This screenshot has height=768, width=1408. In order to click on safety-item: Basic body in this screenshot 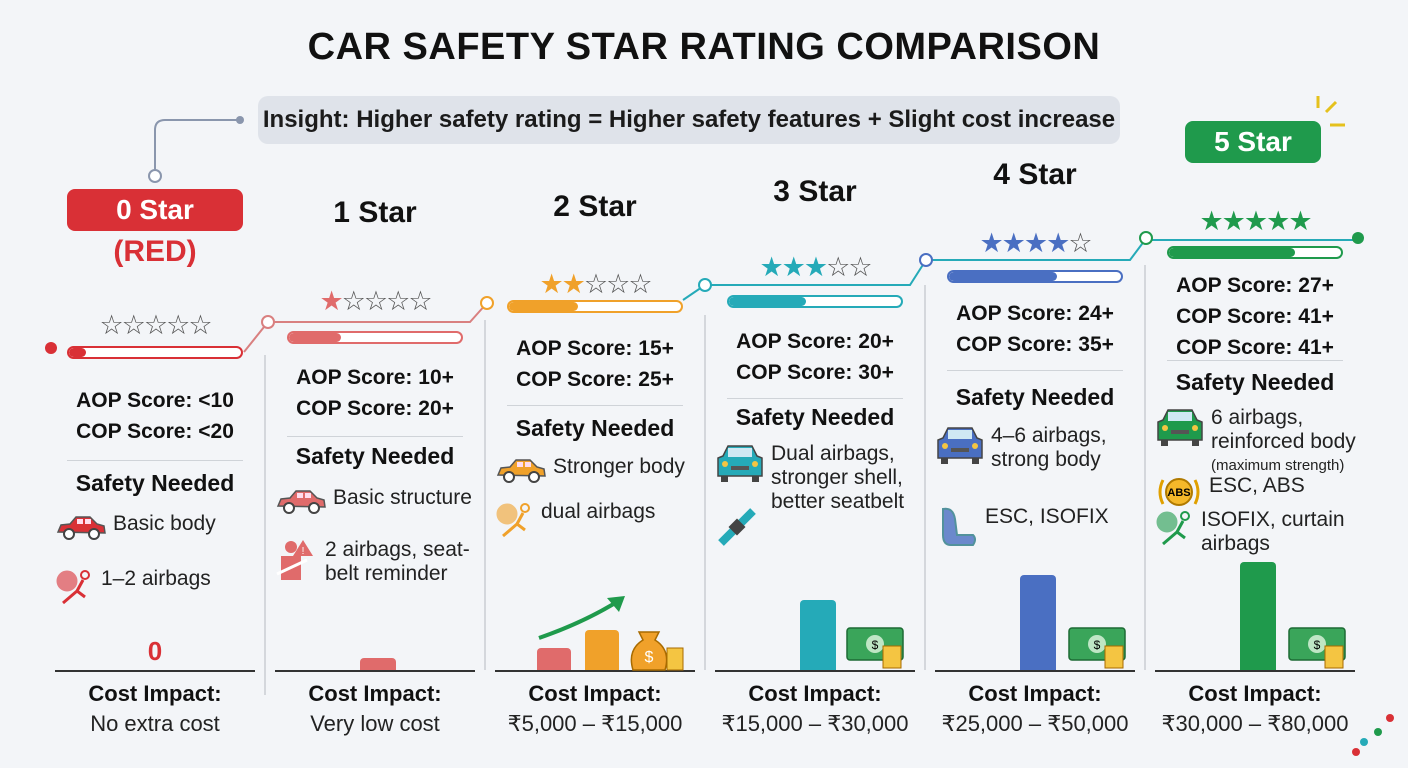, I will do `click(162, 530)`.